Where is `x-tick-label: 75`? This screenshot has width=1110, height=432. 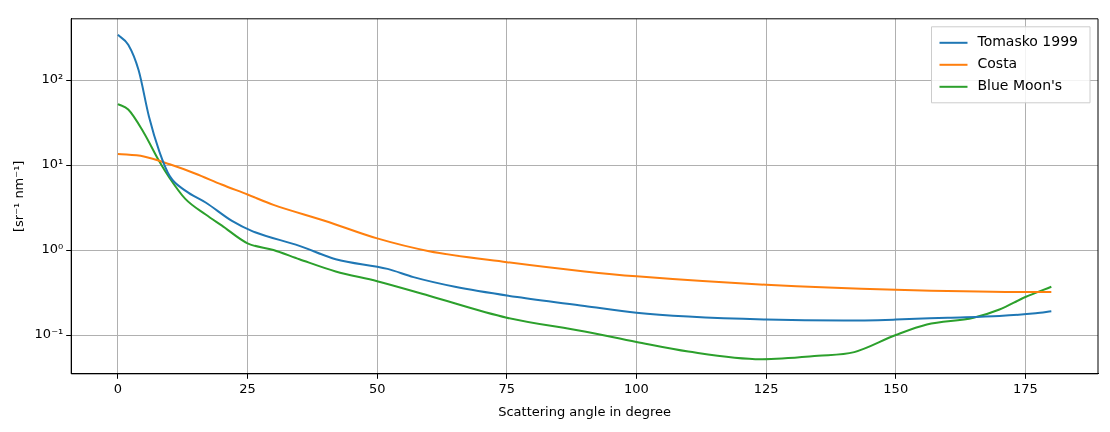
x-tick-label: 75 is located at coordinates (507, 388).